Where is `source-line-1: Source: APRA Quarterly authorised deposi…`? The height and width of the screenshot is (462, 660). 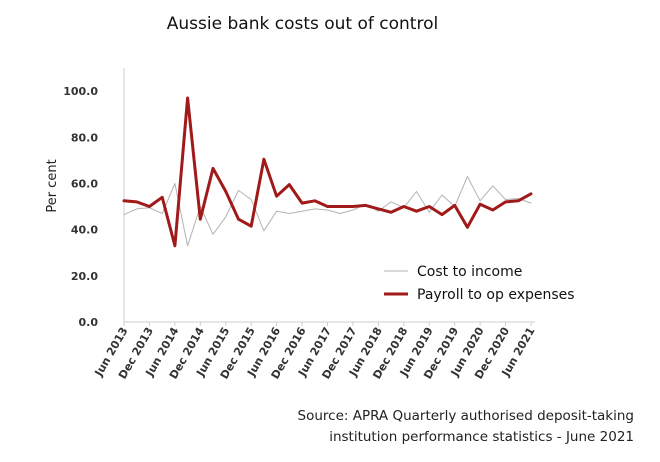 source-line-1: Source: APRA Quarterly authorised deposi… is located at coordinates (465, 416).